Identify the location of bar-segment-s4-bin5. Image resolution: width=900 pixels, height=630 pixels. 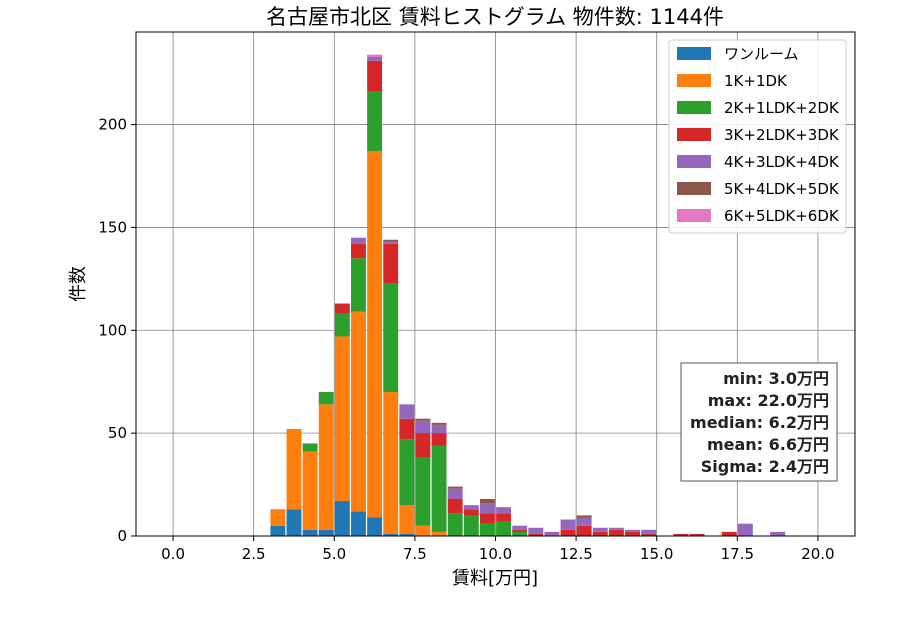
(358, 240).